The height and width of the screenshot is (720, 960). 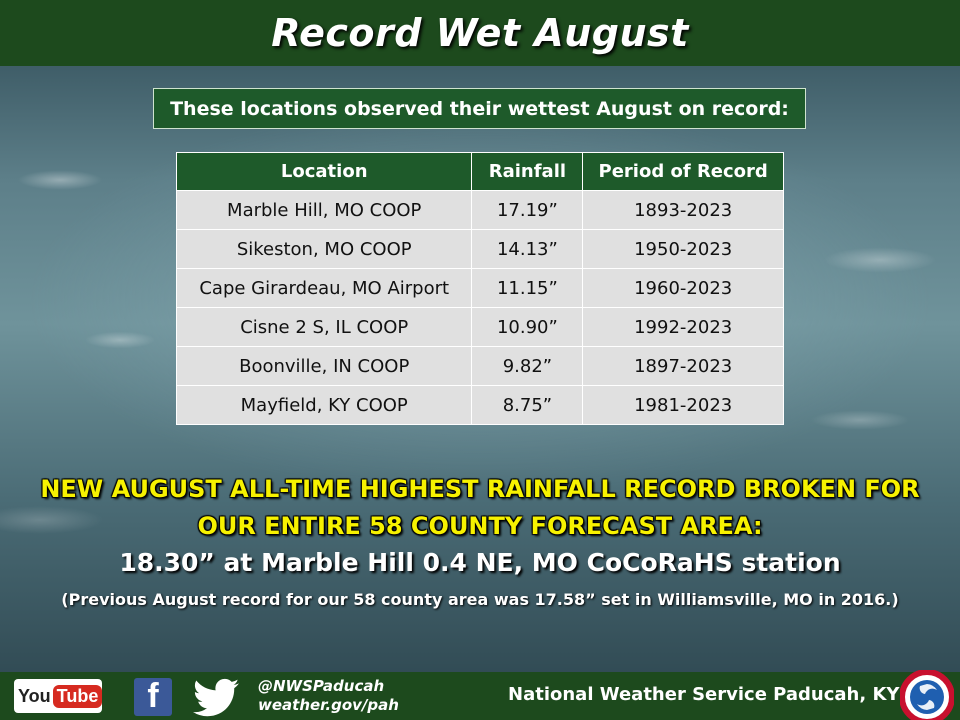 I want to click on cell-rainfall: 14.13”, so click(x=527, y=249).